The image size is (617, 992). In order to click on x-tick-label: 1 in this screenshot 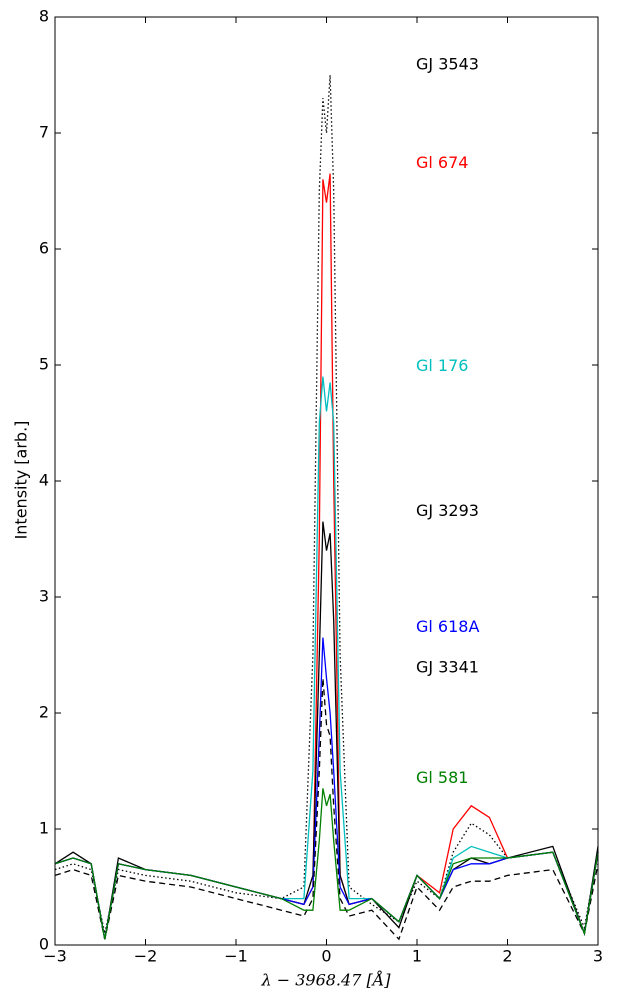, I will do `click(417, 956)`.